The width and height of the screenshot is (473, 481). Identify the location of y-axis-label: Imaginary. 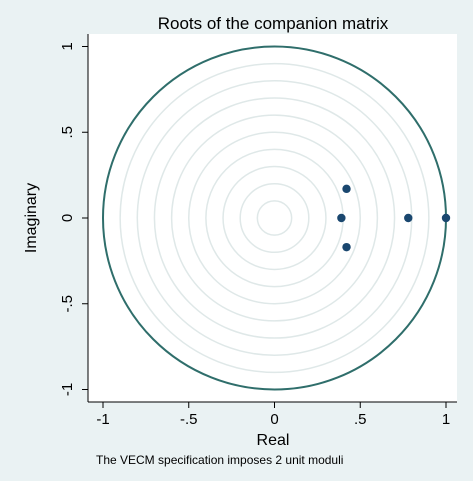
(31, 218).